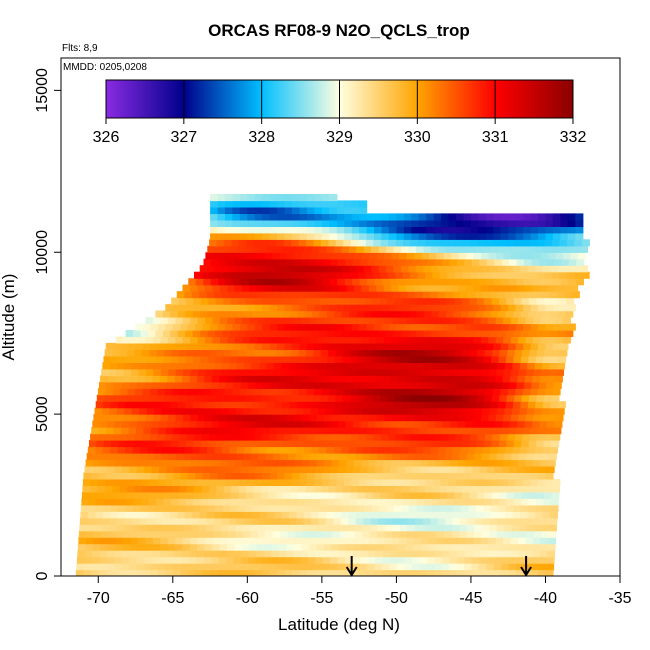 The image size is (650, 650). I want to click on colorbar-tick-label: 328, so click(261, 137).